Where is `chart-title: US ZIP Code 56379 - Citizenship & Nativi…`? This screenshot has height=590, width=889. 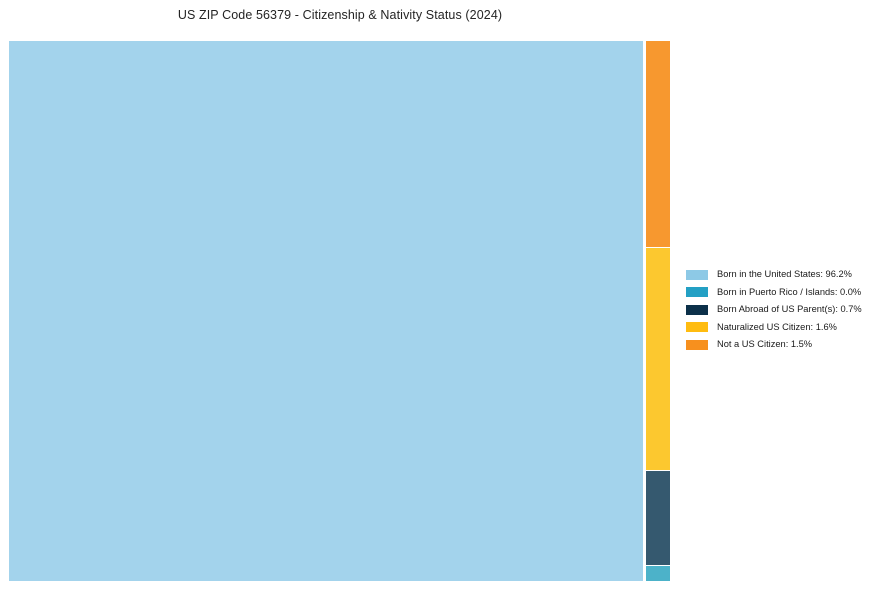 chart-title: US ZIP Code 56379 - Citizenship & Nativi… is located at coordinates (340, 15).